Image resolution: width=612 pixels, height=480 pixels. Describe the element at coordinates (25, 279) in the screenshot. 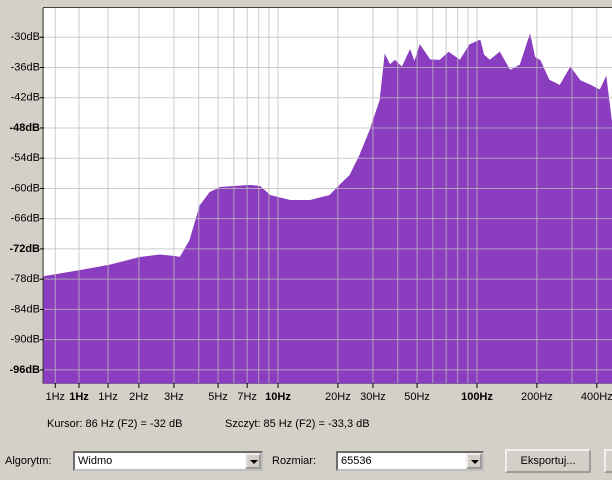

I see `y-tick-label: -78dB` at that location.